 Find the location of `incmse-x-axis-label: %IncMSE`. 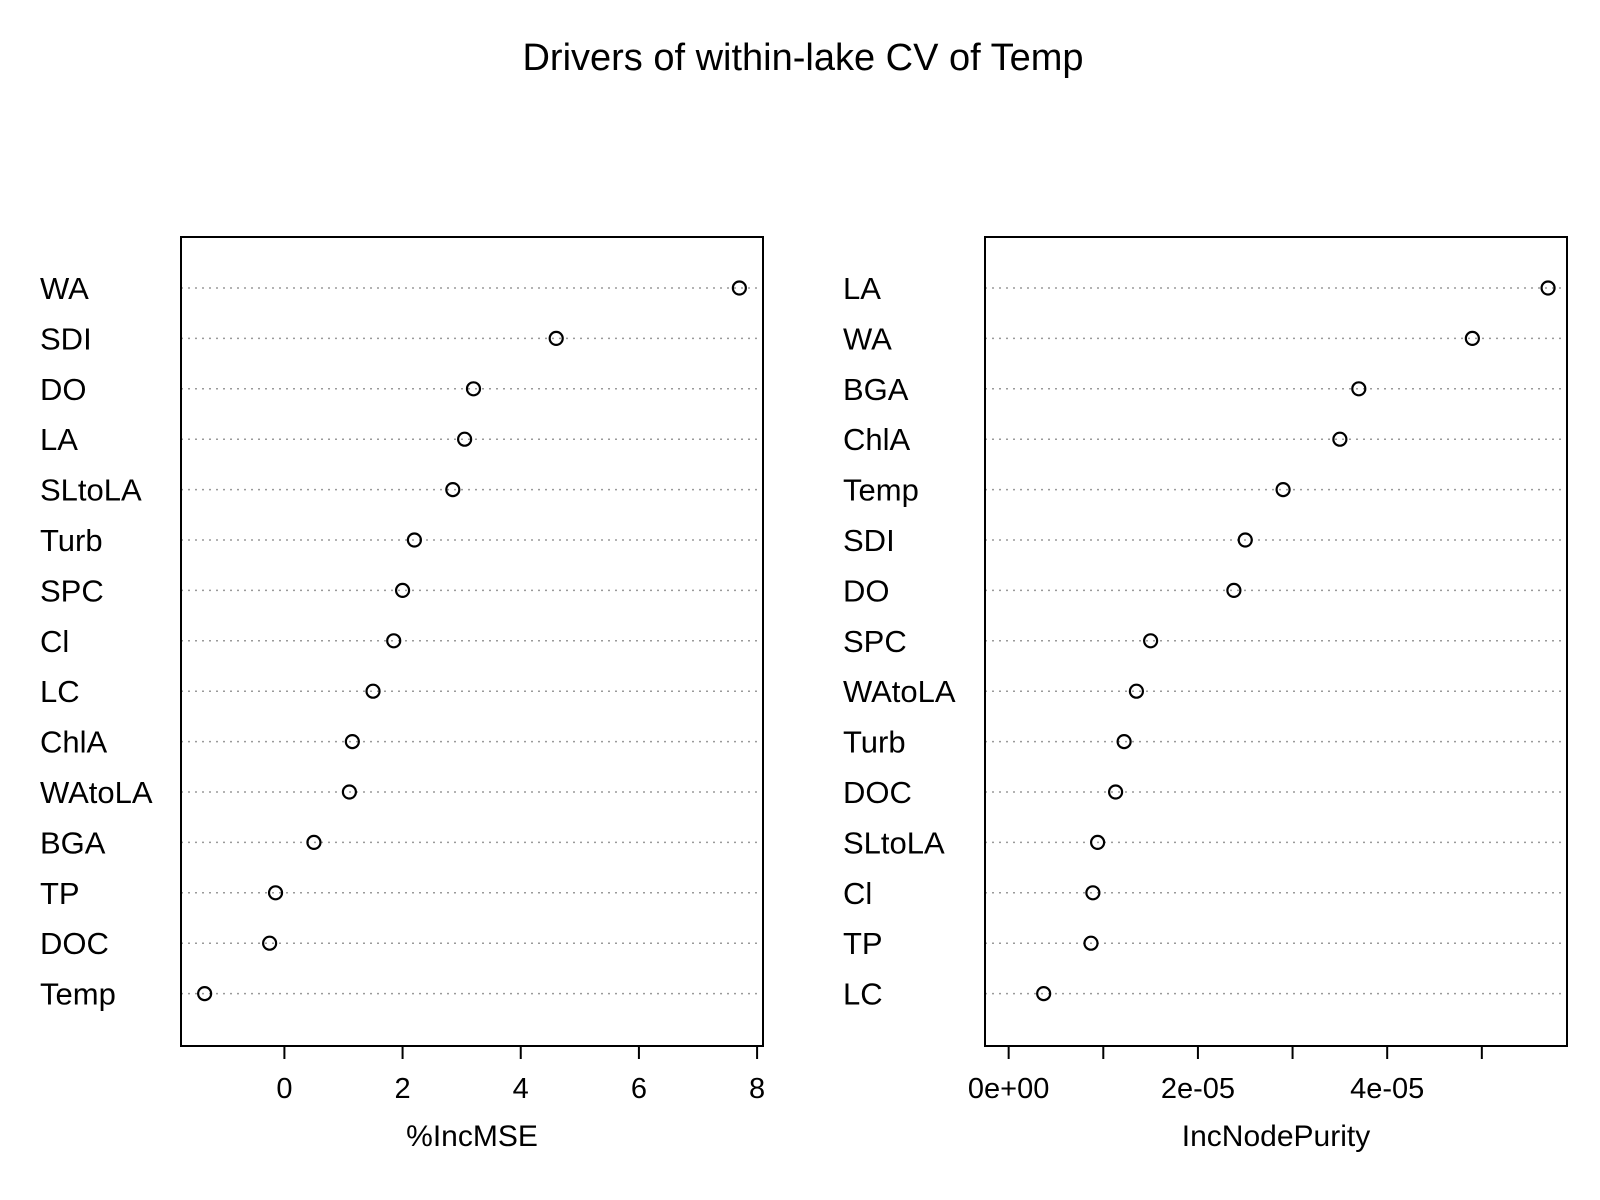

incmse-x-axis-label: %IncMSE is located at coordinates (472, 1136).